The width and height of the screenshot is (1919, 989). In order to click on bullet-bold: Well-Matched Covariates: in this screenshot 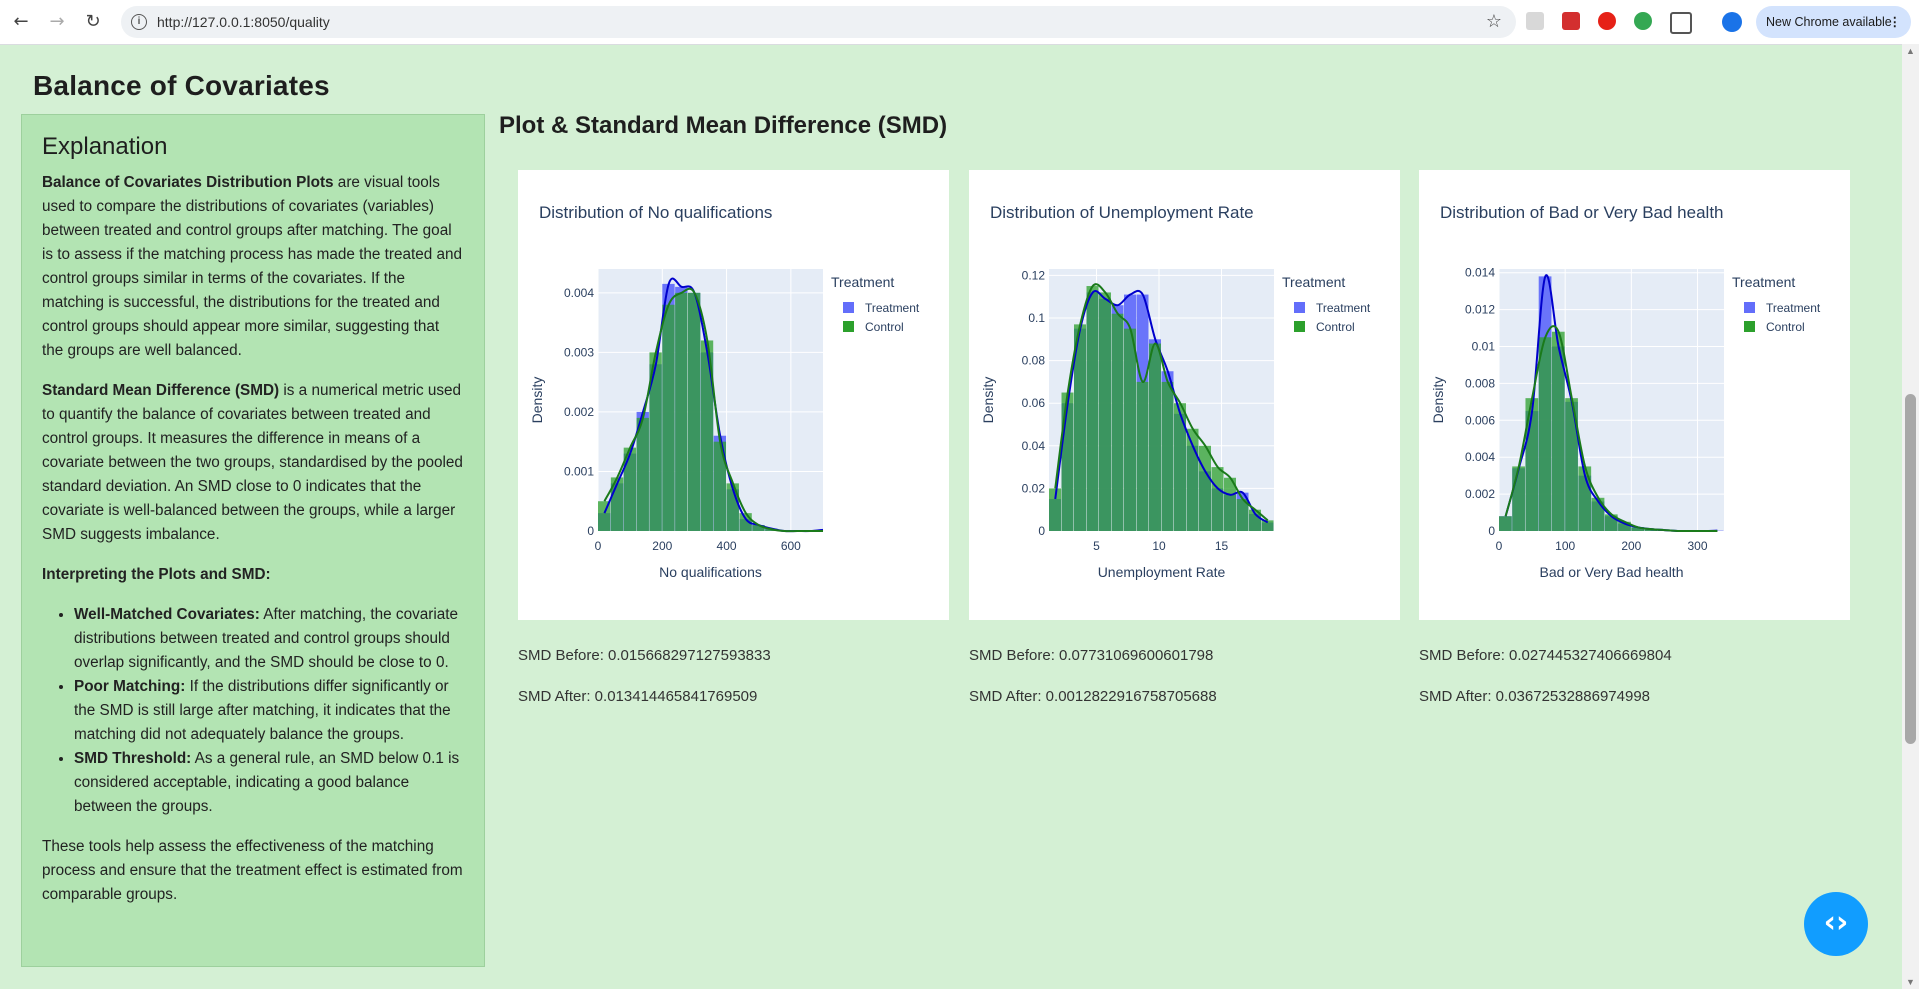, I will do `click(167, 614)`.